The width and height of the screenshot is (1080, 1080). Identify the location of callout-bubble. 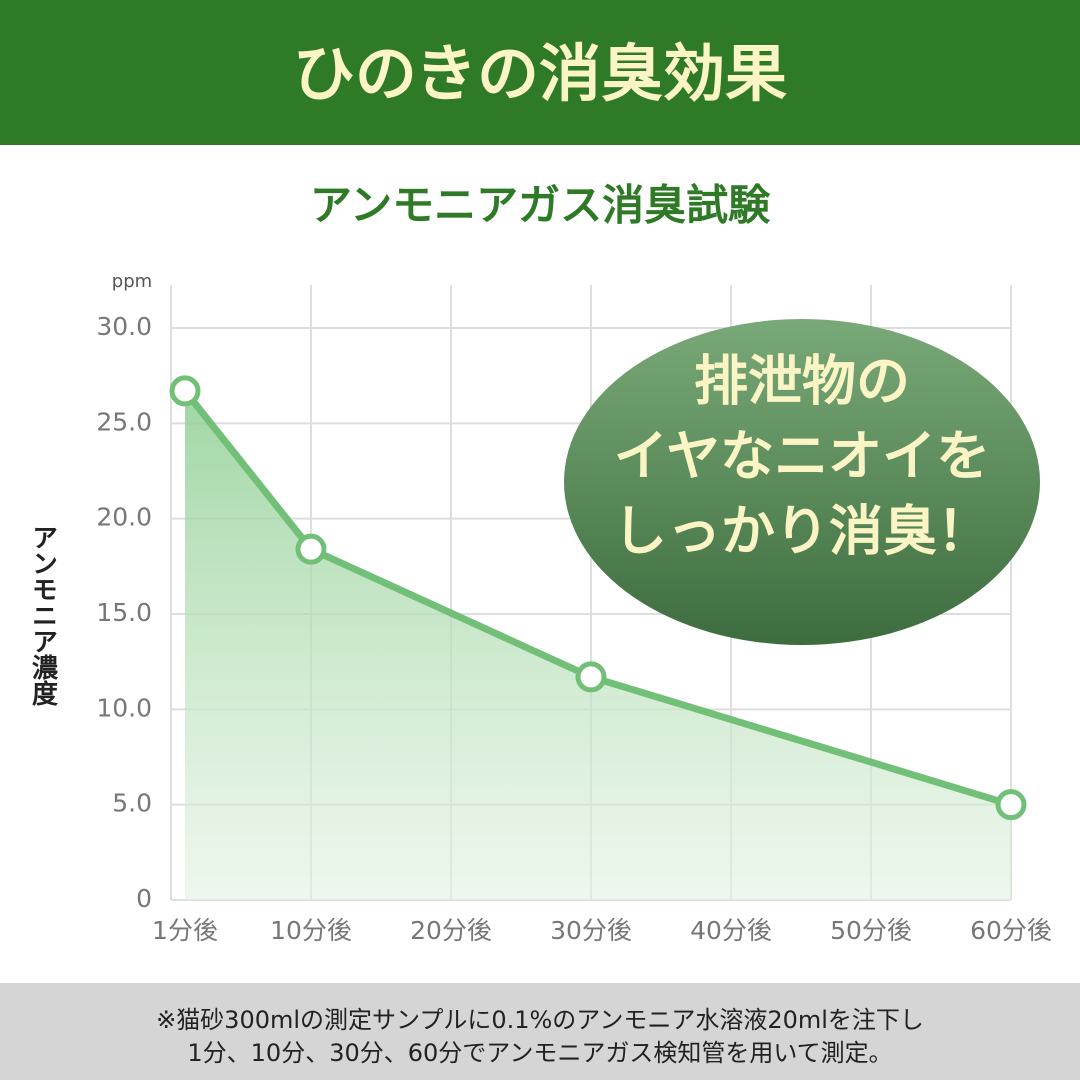
(802, 482).